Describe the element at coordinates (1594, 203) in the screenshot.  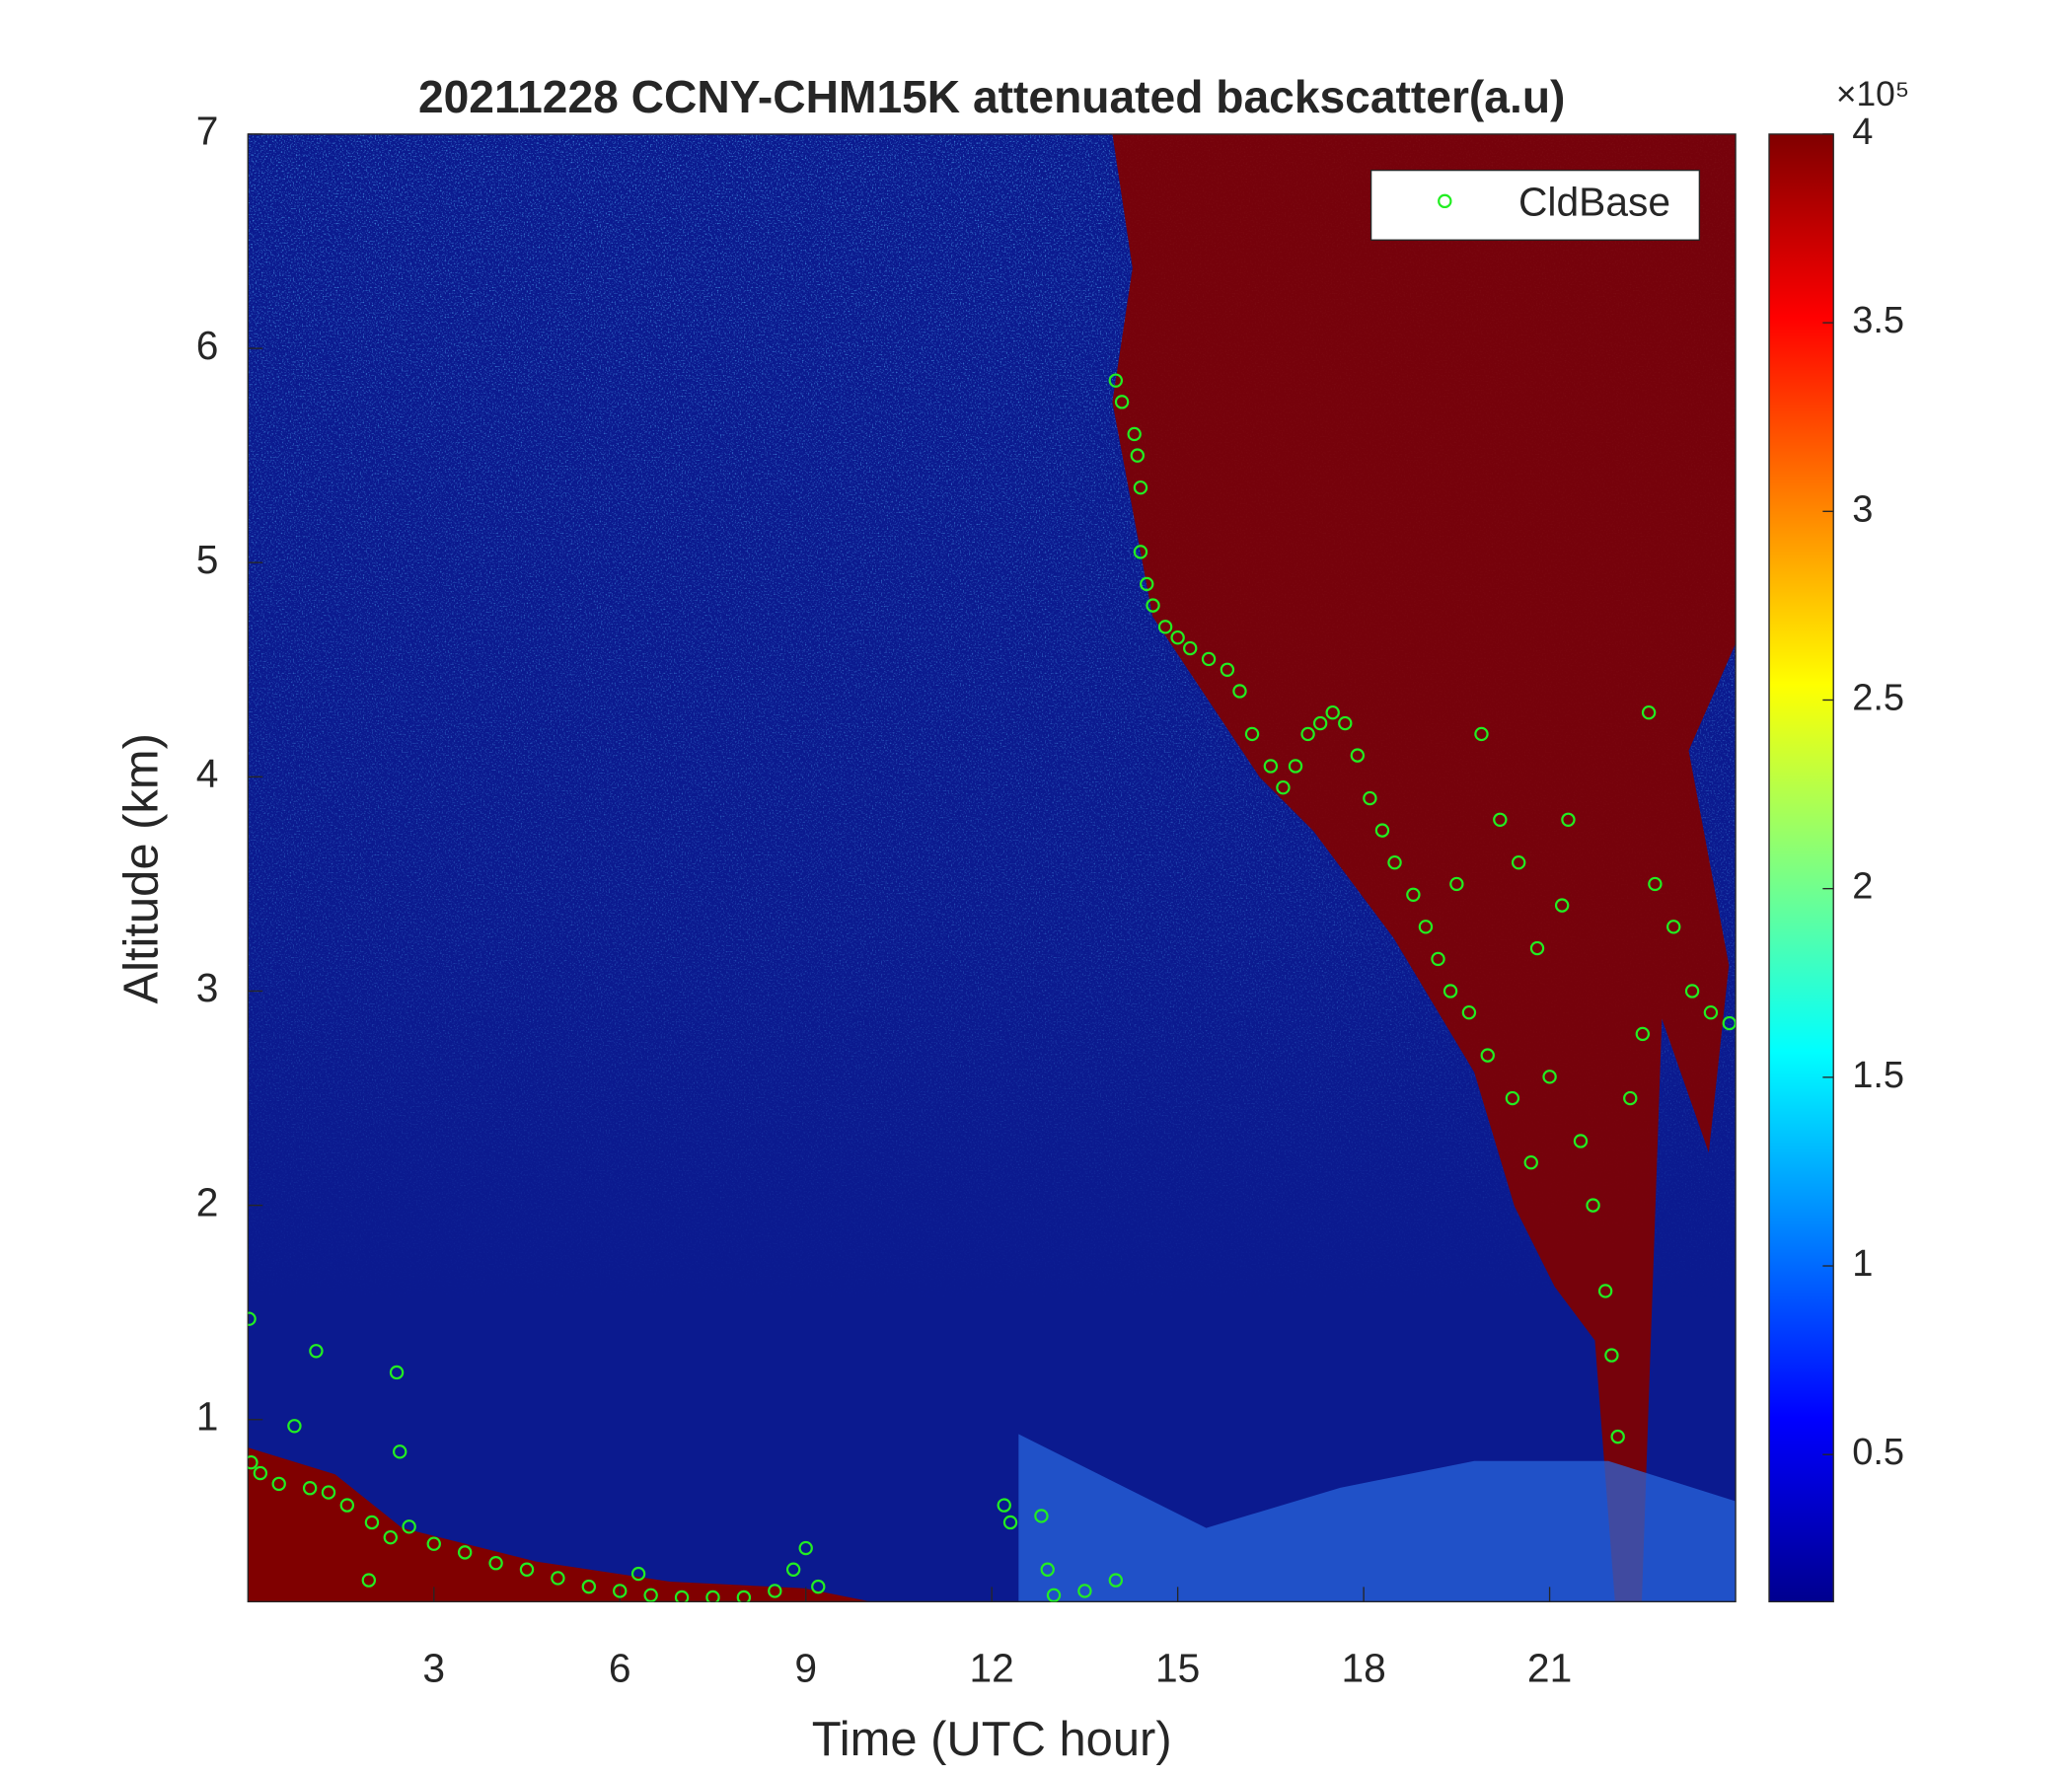
I see `legend-label: CldBase` at that location.